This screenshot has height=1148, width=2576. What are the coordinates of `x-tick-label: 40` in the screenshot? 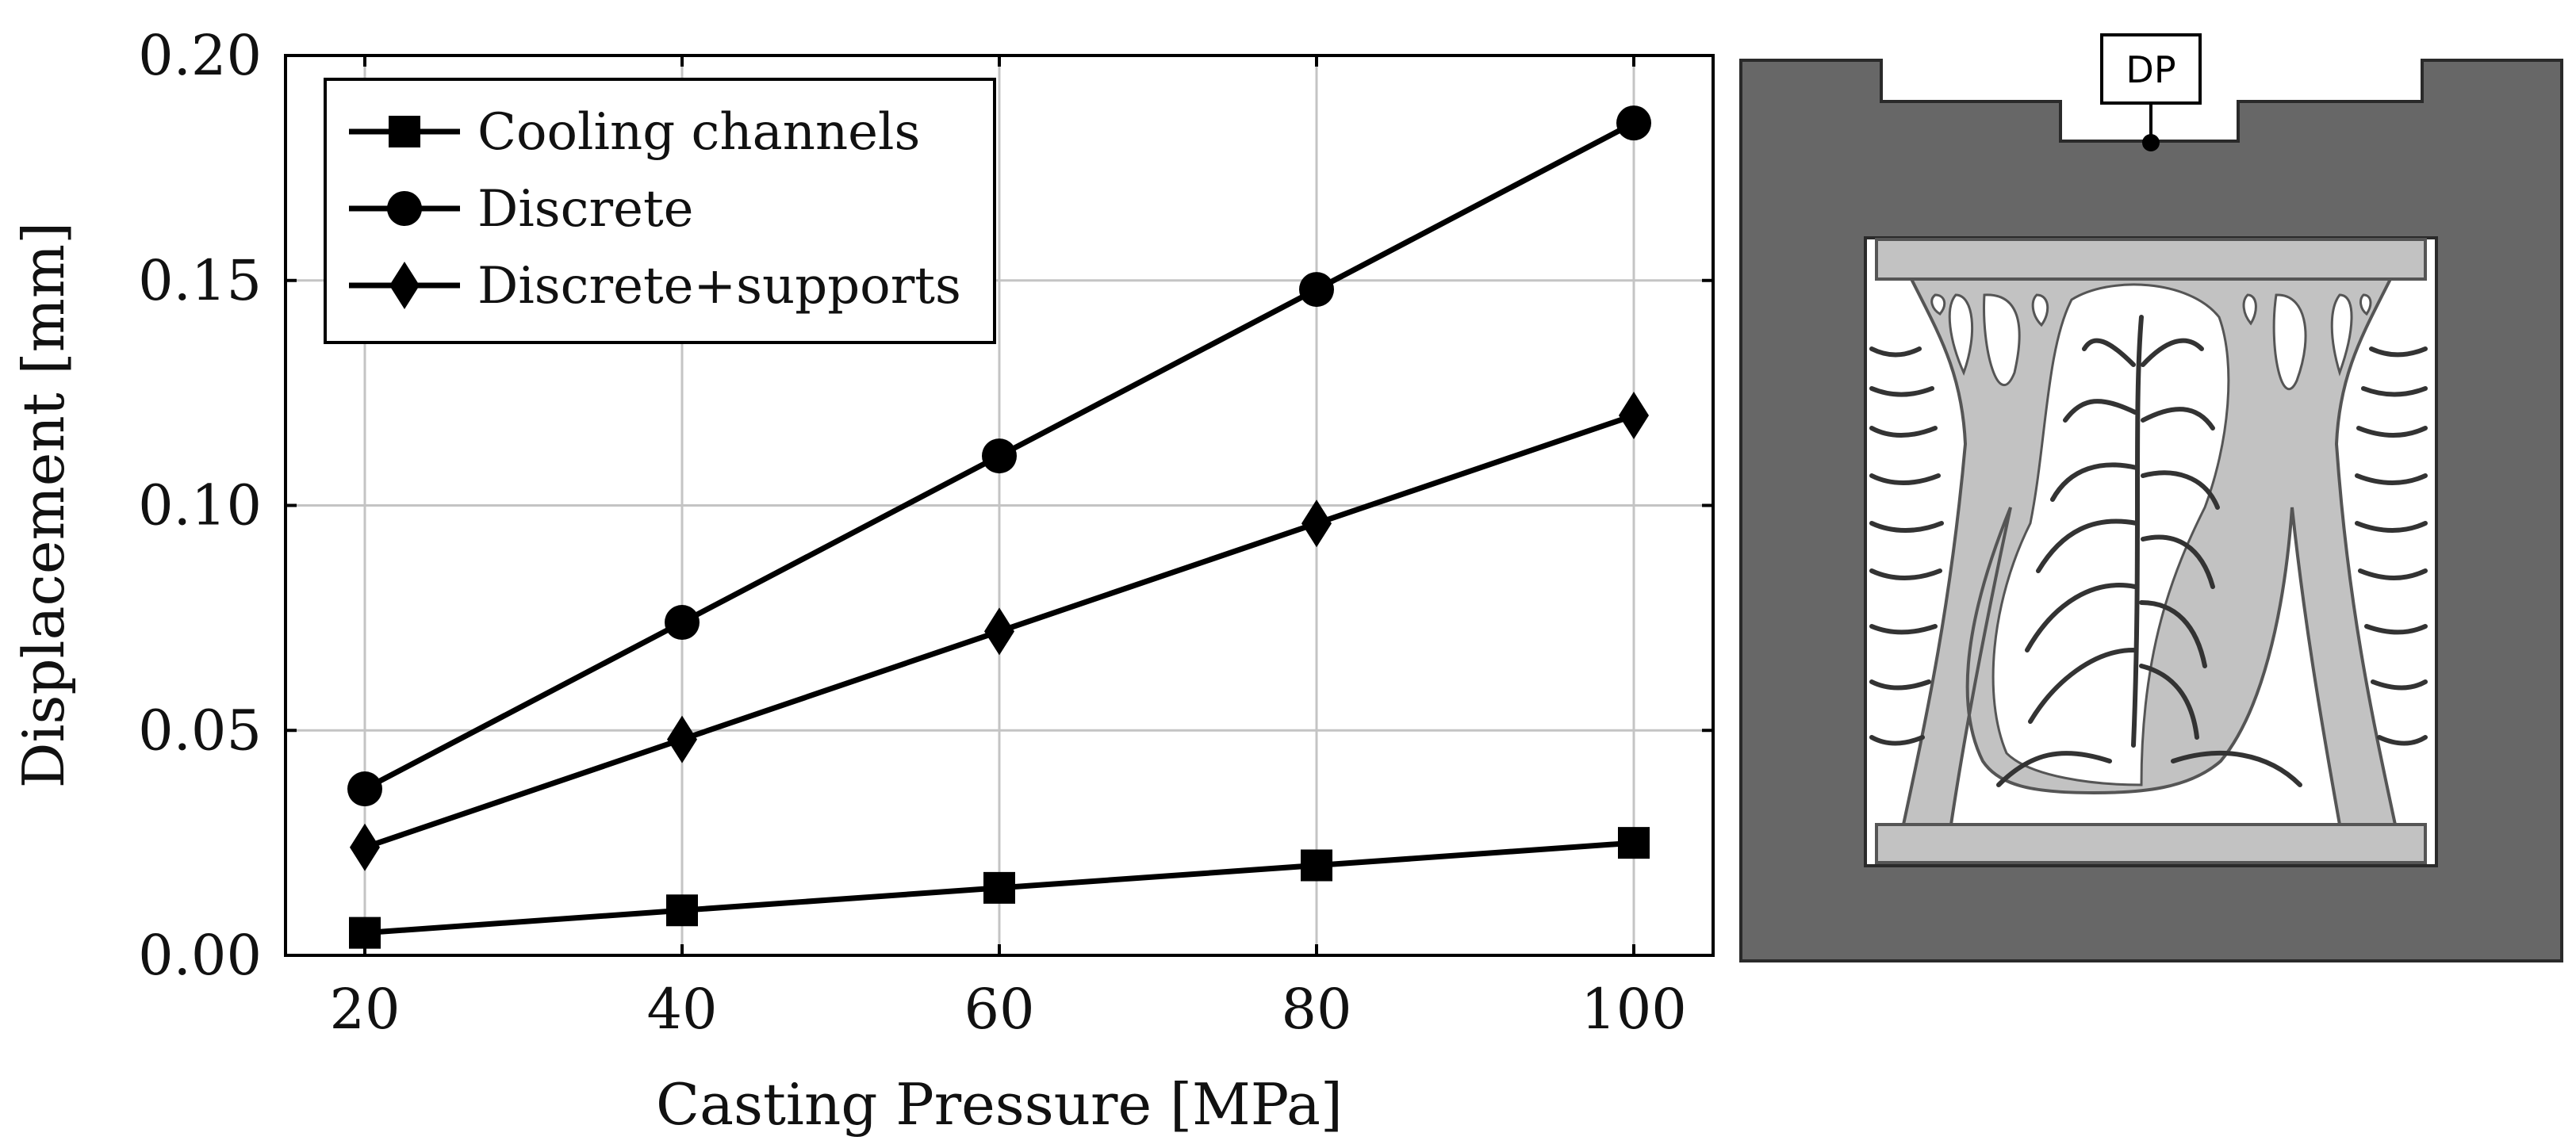 It's located at (682, 1009).